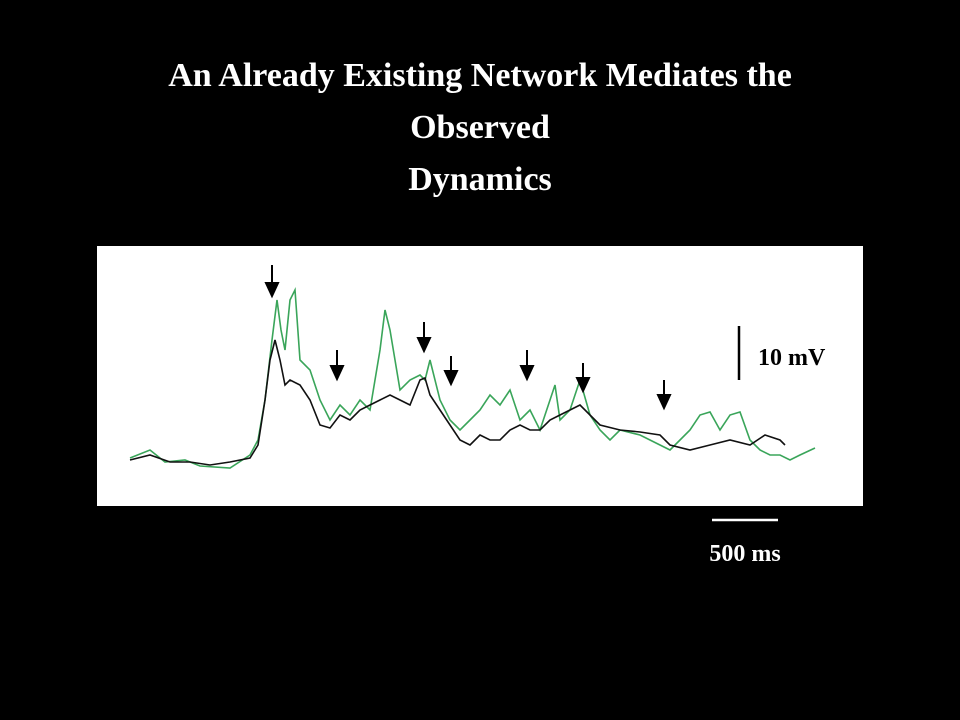 The width and height of the screenshot is (960, 720). Describe the element at coordinates (480, 179) in the screenshot. I see `title-line: Dynamics` at that location.